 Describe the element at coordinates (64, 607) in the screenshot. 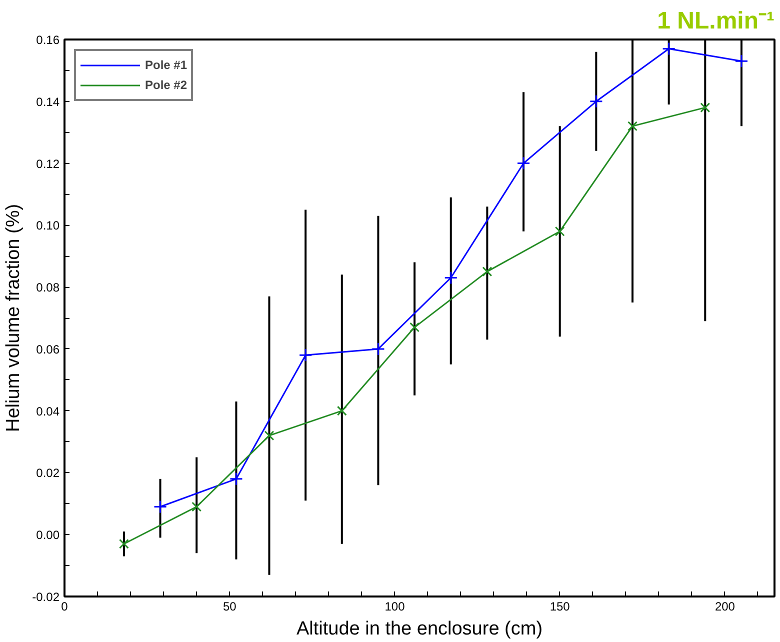

I see `x-tick-label: 0` at that location.